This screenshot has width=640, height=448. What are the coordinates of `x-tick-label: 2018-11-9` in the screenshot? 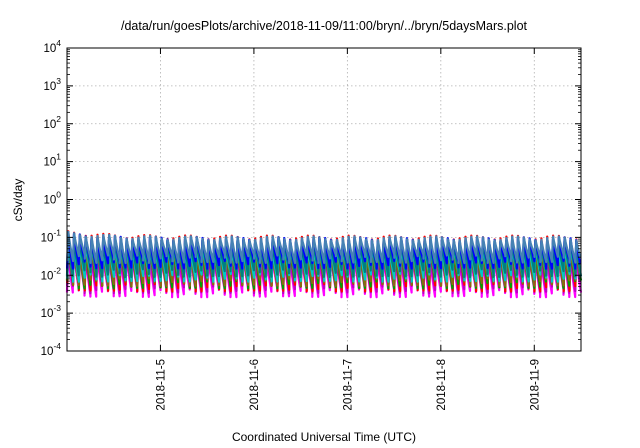 It's located at (535, 385).